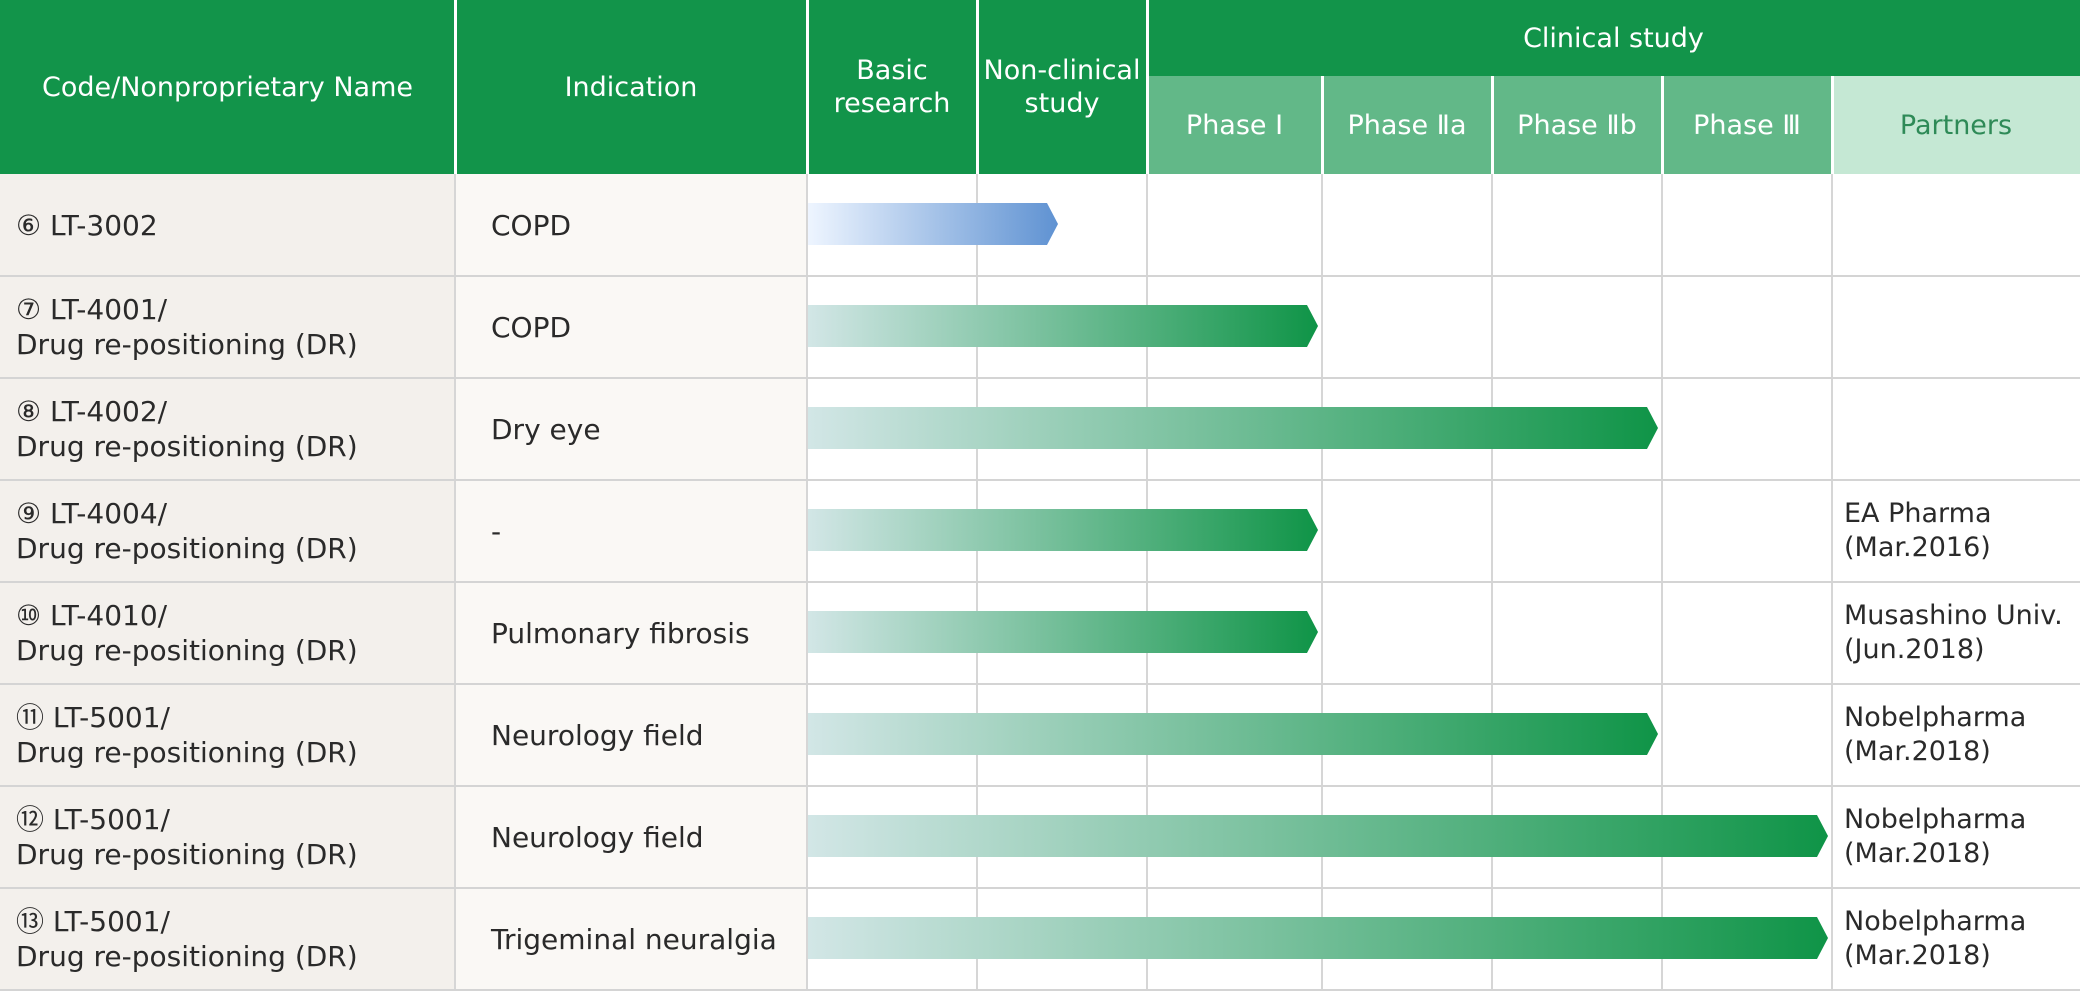  Describe the element at coordinates (631, 87) in the screenshot. I see `header-indication: Indication` at that location.